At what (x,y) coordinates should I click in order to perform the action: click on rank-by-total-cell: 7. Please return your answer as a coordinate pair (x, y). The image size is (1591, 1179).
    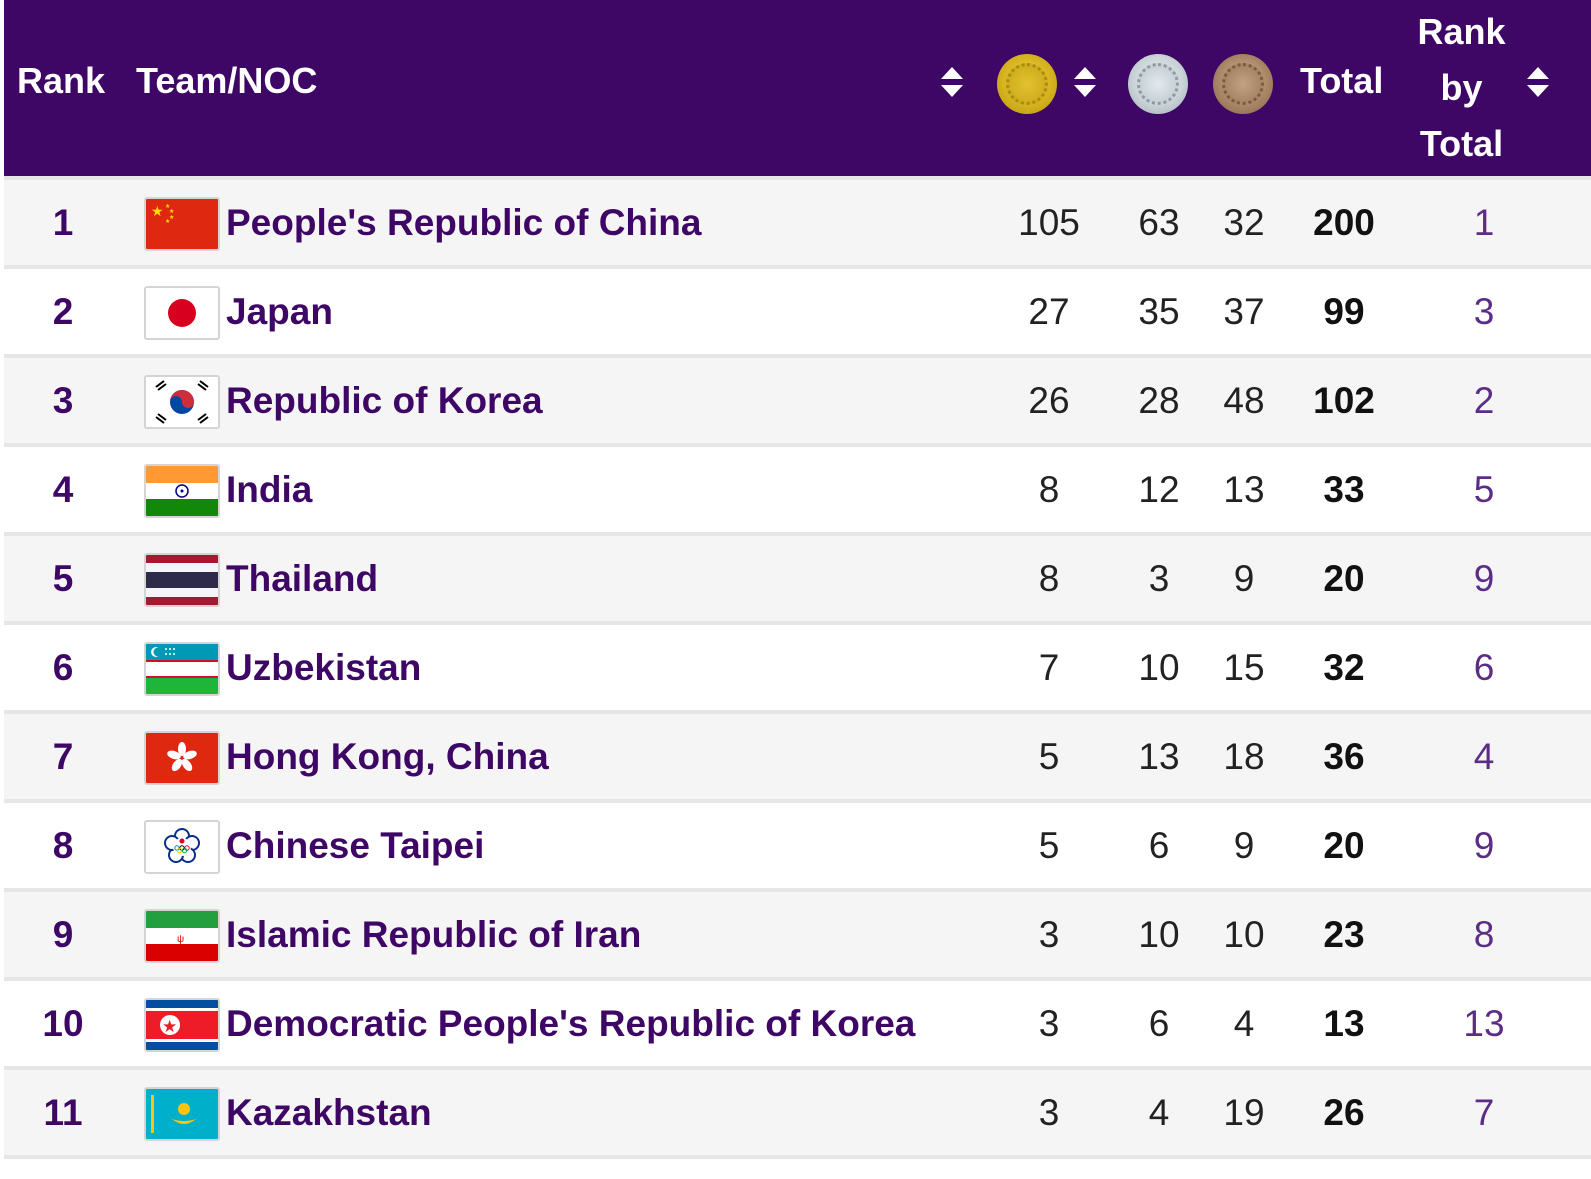
    Looking at the image, I should click on (1484, 1112).